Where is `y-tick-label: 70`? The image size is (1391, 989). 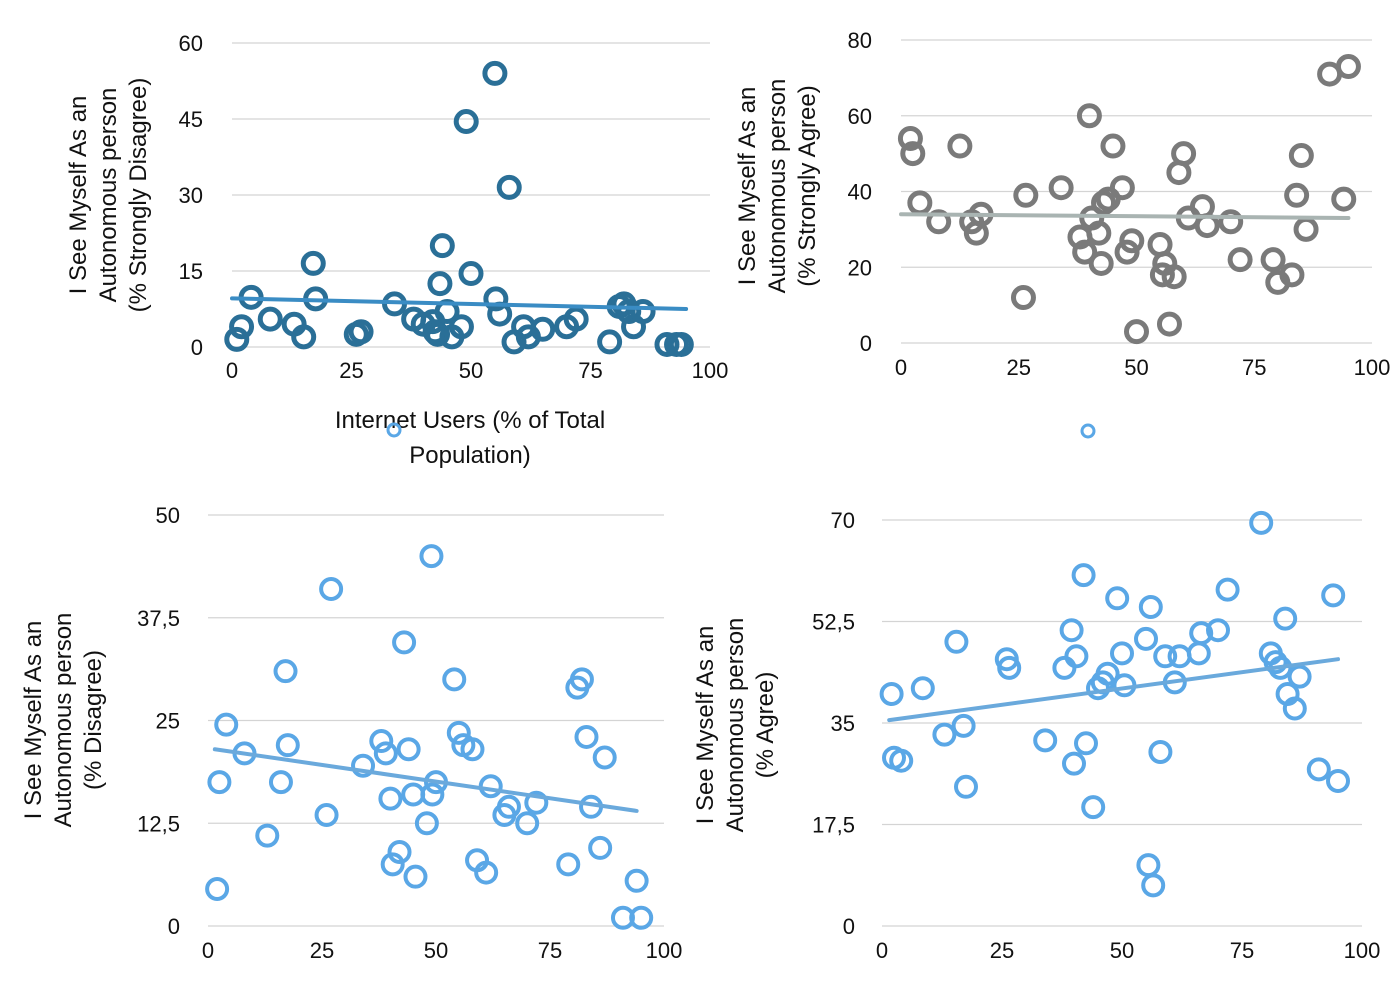
y-tick-label: 70 is located at coordinates (843, 520).